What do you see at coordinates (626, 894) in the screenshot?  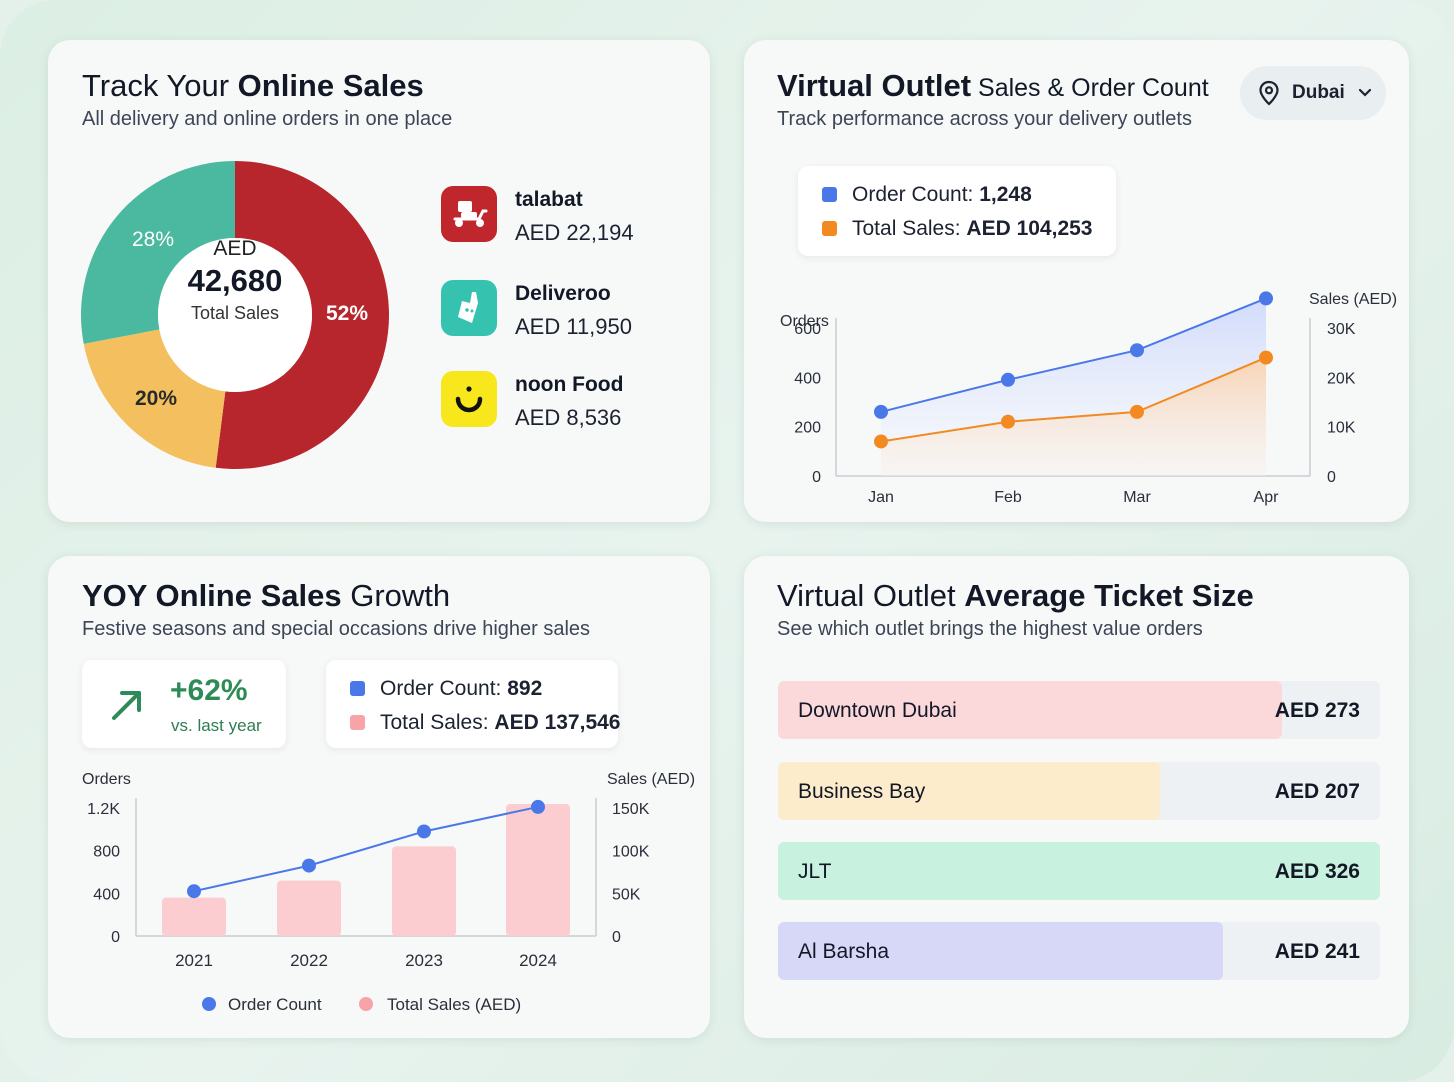 I see `y-tick-right: 50K` at bounding box center [626, 894].